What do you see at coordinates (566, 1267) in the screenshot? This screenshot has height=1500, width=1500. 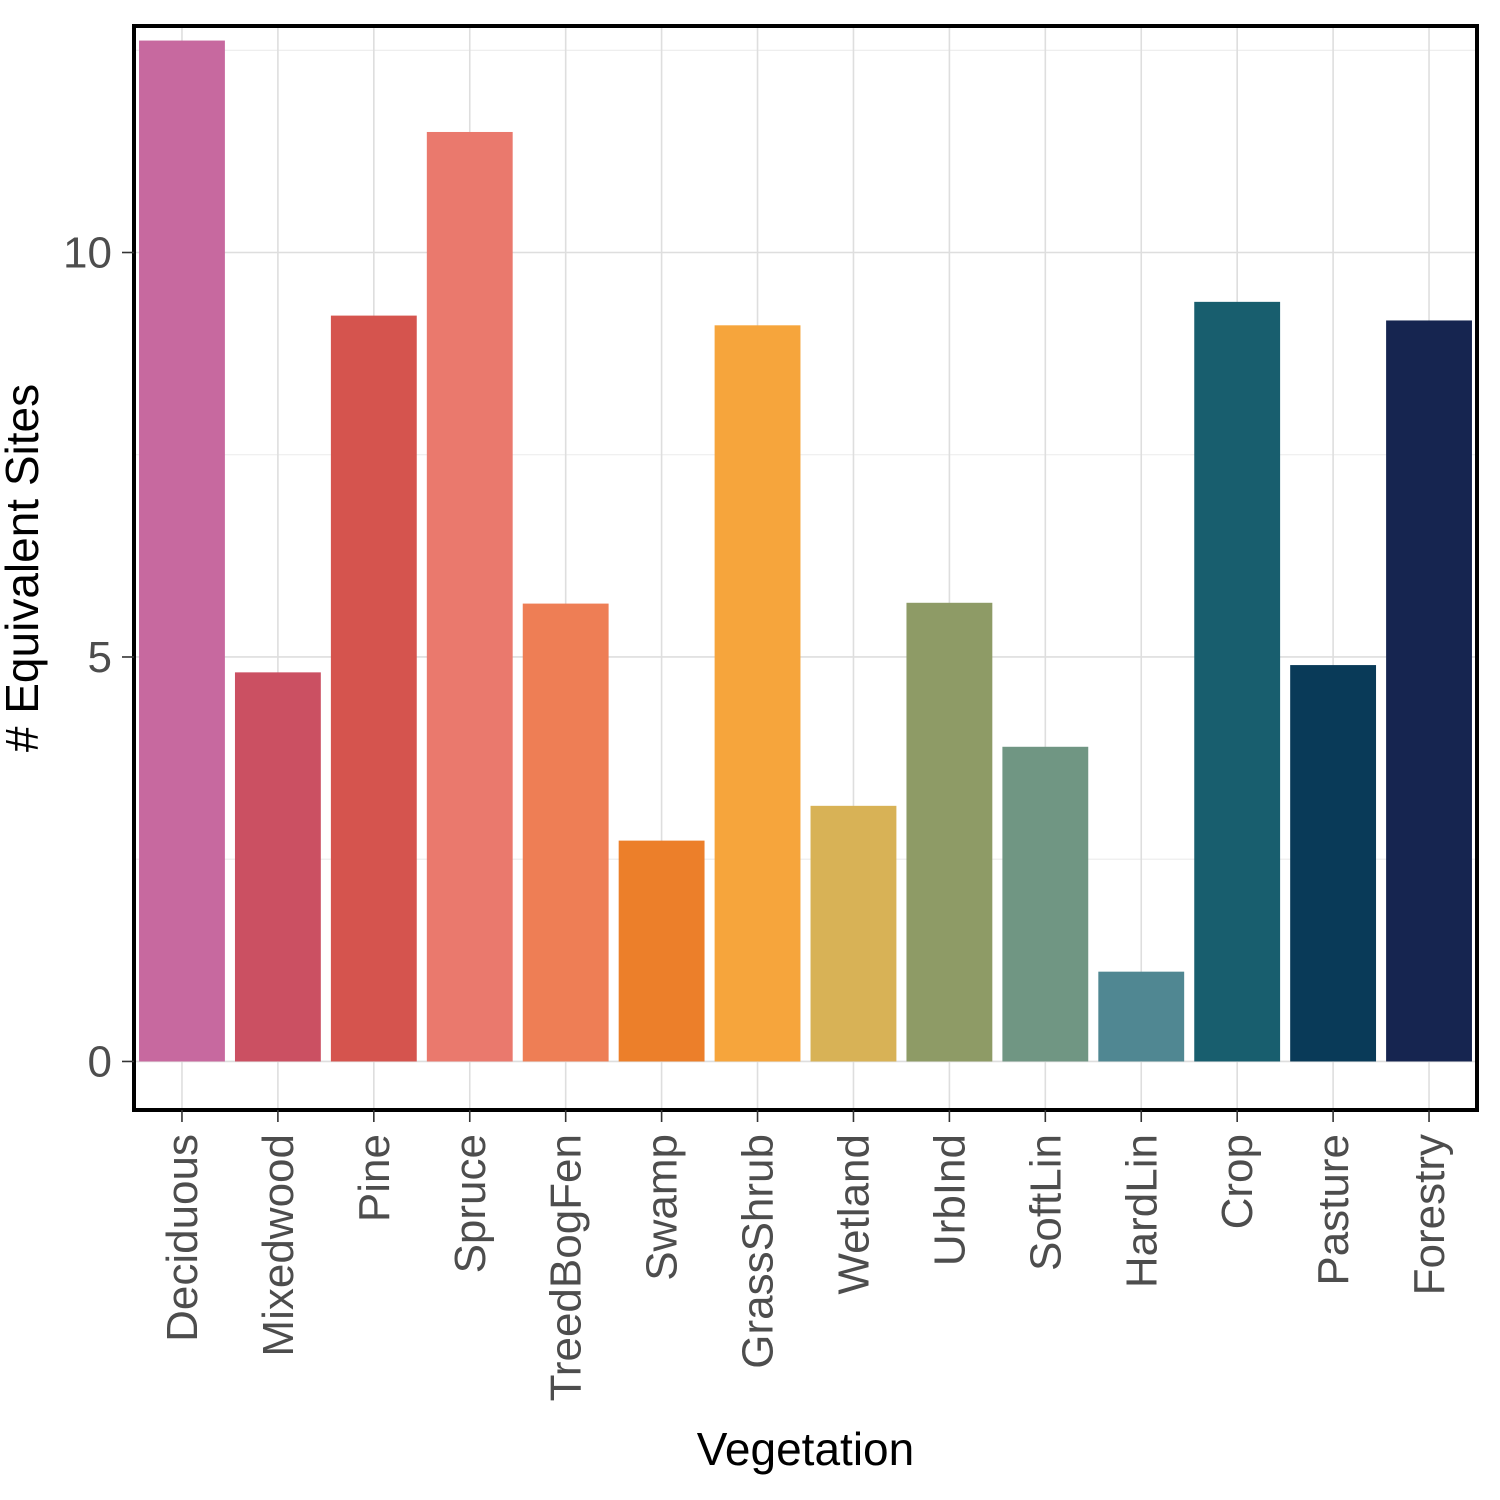 I see `x-tick-label-treedbogfen: TreedBogFen` at bounding box center [566, 1267].